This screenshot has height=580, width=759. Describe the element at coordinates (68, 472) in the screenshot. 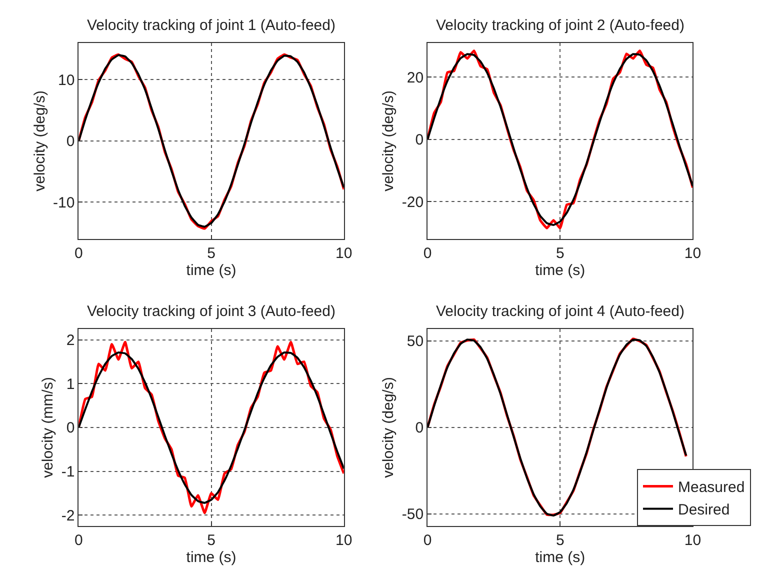

I see `y-tick-label: -1` at that location.